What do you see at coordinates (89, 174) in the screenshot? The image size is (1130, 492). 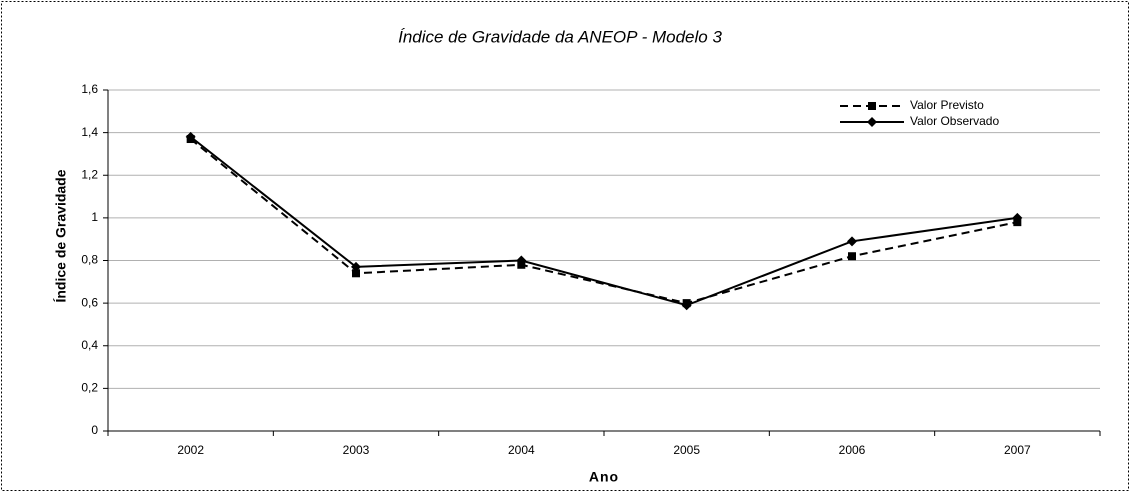 I see `y-tick-label: 1,2` at bounding box center [89, 174].